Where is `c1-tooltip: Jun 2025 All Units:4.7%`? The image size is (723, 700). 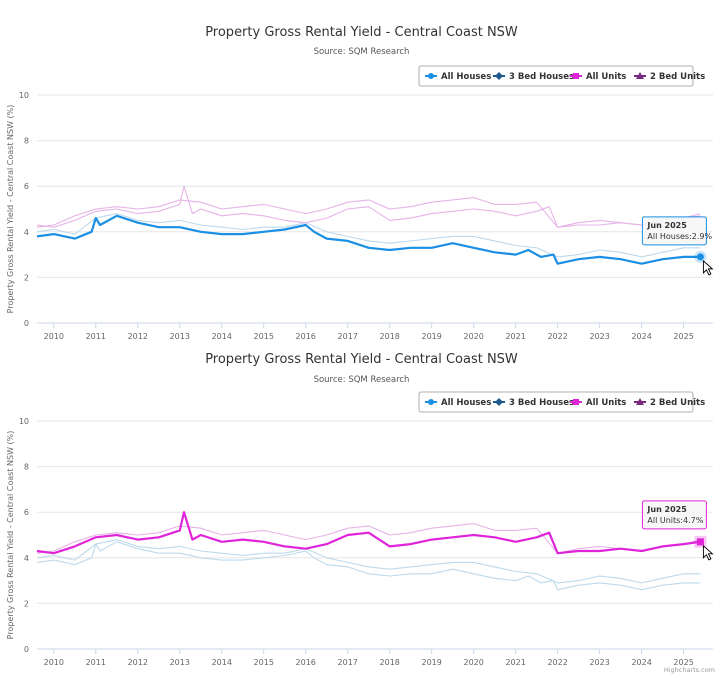
c1-tooltip: Jun 2025 All Units:4.7% is located at coordinates (674, 515).